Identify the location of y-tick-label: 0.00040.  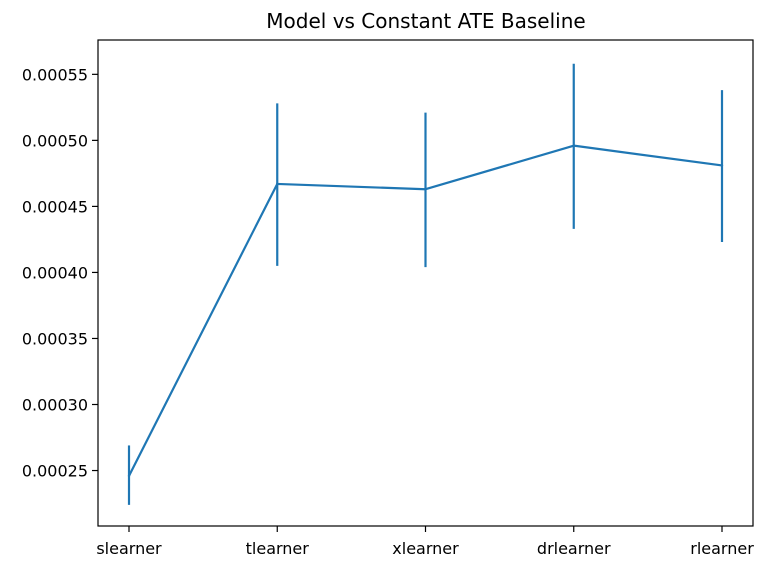
(55, 272).